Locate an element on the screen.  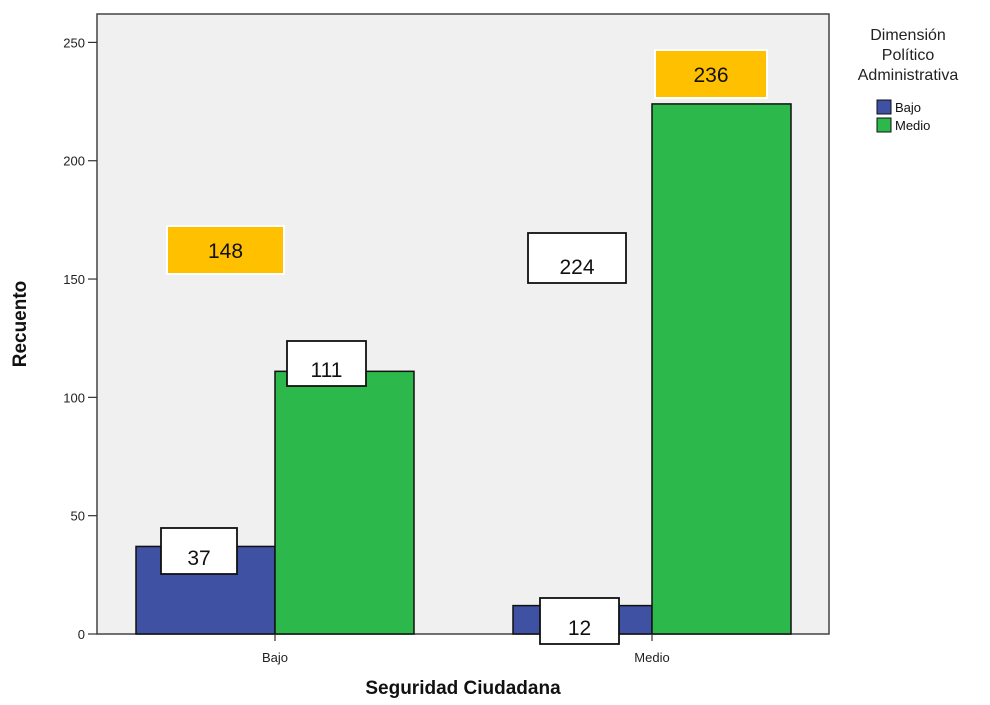
total-label-box-bajo is located at coordinates (225, 250).